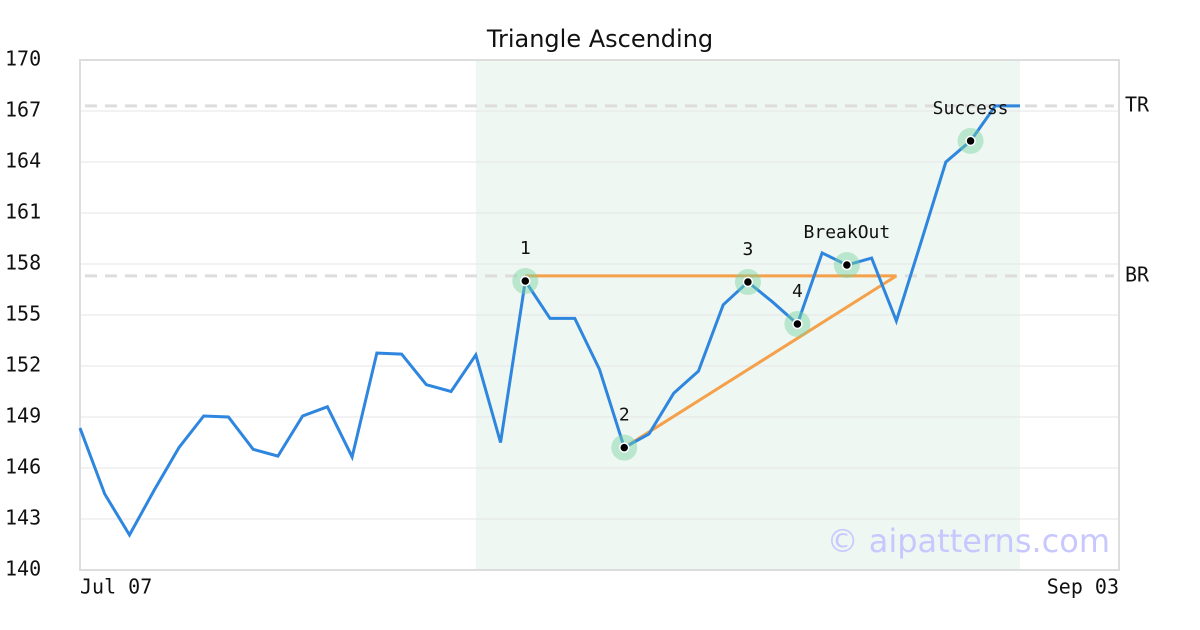 The height and width of the screenshot is (630, 1200). Describe the element at coordinates (23, 518) in the screenshot. I see `y-tick-label: 143` at that location.